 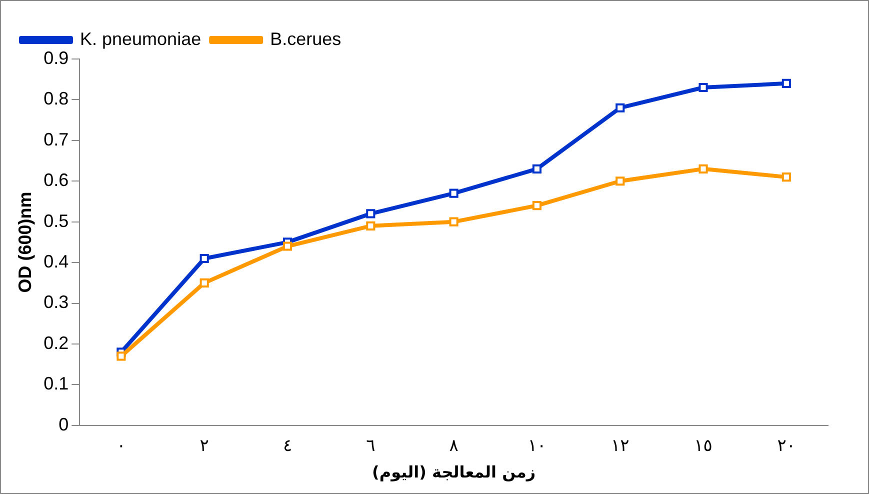 What do you see at coordinates (63, 424) in the screenshot?
I see `y-tick-label: 0` at bounding box center [63, 424].